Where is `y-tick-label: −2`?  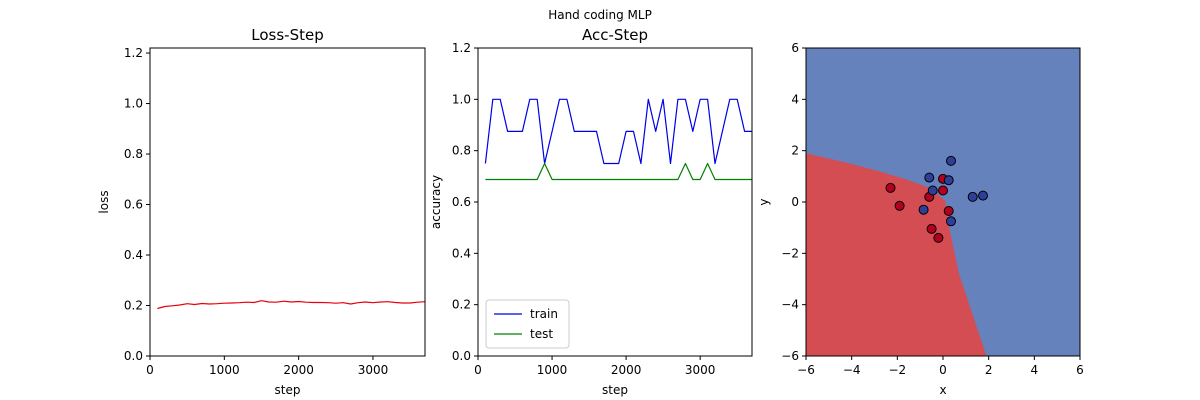
y-tick-label: −2 is located at coordinates (790, 253).